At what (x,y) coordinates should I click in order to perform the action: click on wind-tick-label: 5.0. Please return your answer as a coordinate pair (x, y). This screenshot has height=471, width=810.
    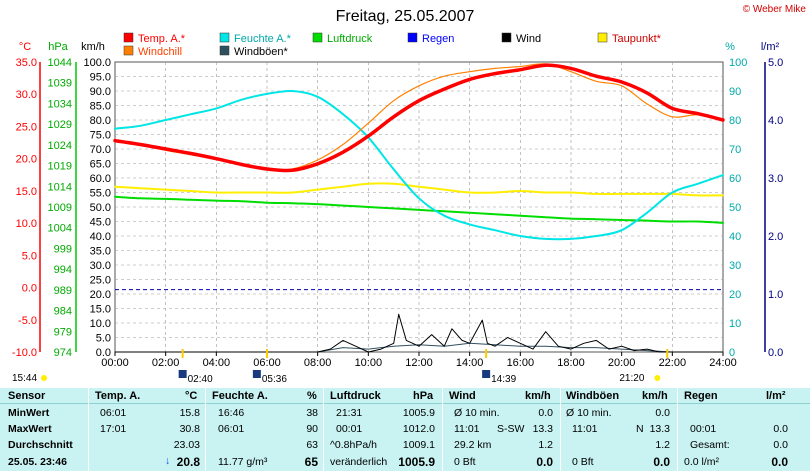
    Looking at the image, I should click on (103, 339).